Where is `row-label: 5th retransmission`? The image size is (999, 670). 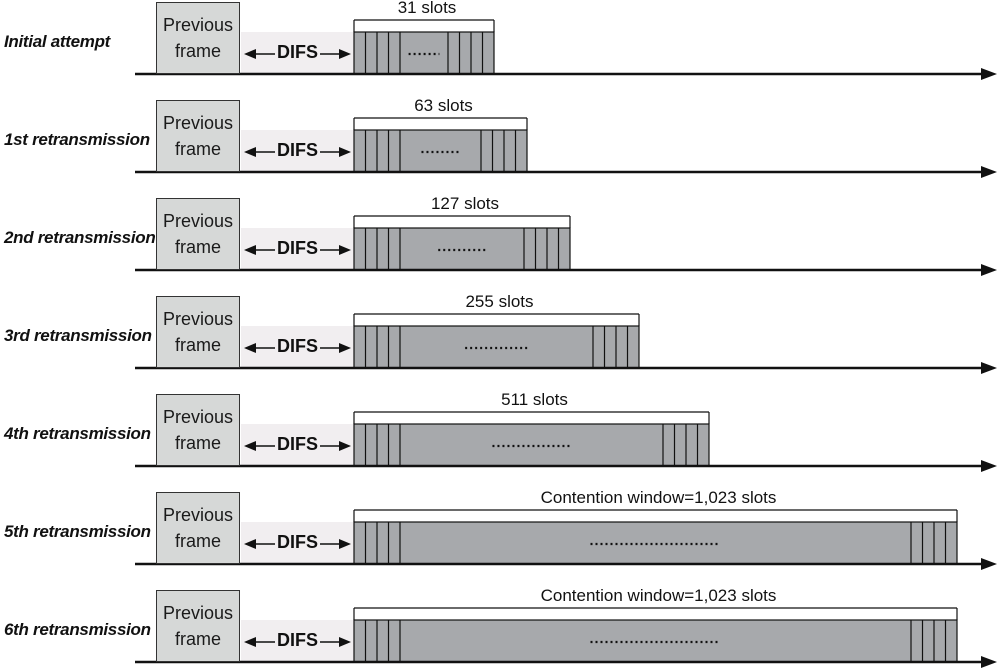 row-label: 5th retransmission is located at coordinates (77, 531).